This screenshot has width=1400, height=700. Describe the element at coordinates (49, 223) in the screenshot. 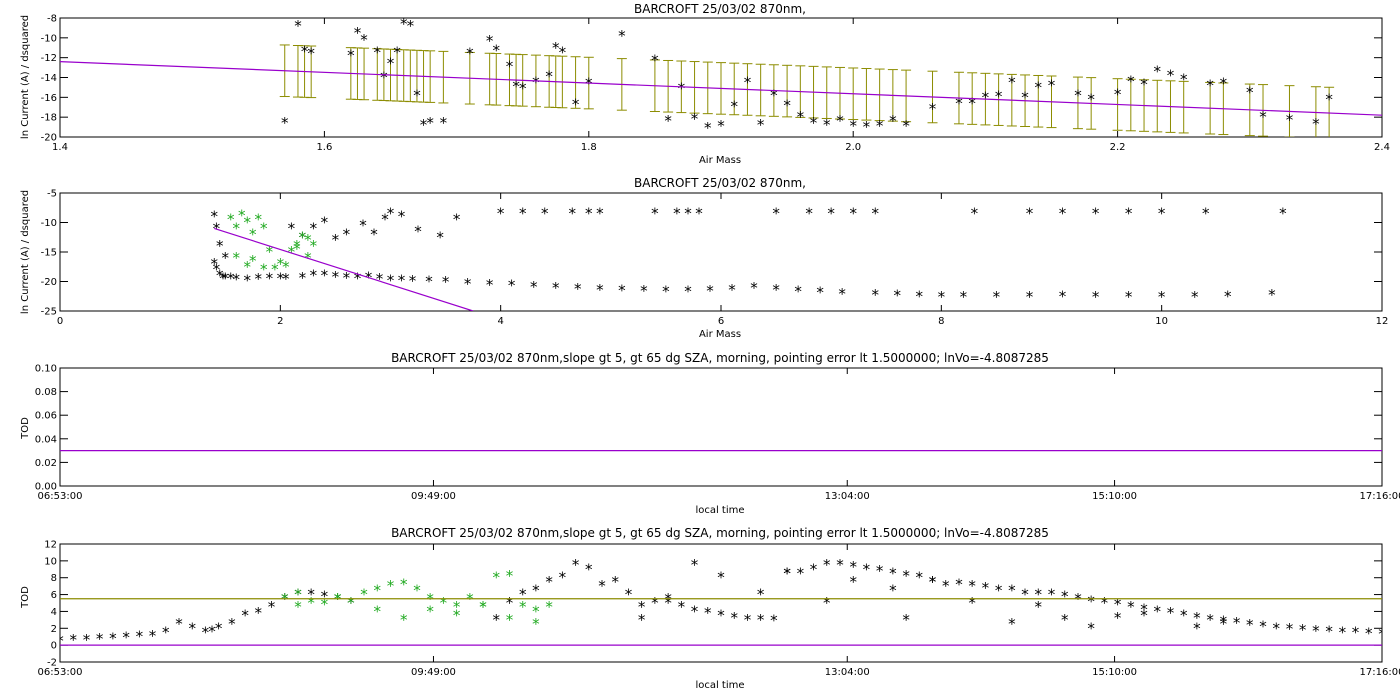

I see `y-tick-label: -10` at that location.